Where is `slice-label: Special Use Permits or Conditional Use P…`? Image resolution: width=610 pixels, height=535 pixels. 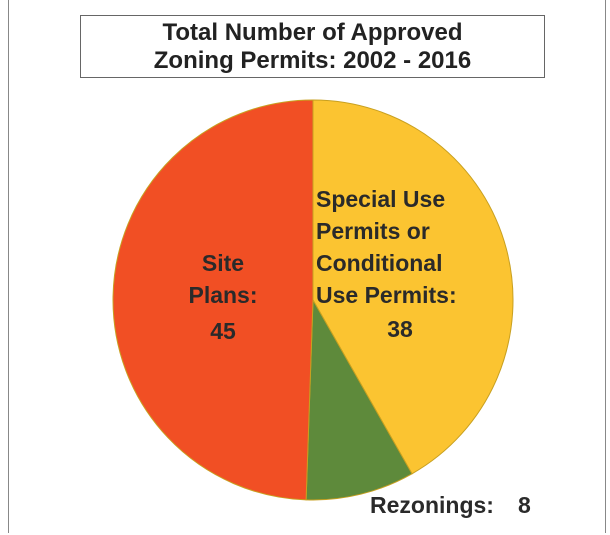 slice-label: Special Use Permits or Conditional Use P… is located at coordinates (386, 247).